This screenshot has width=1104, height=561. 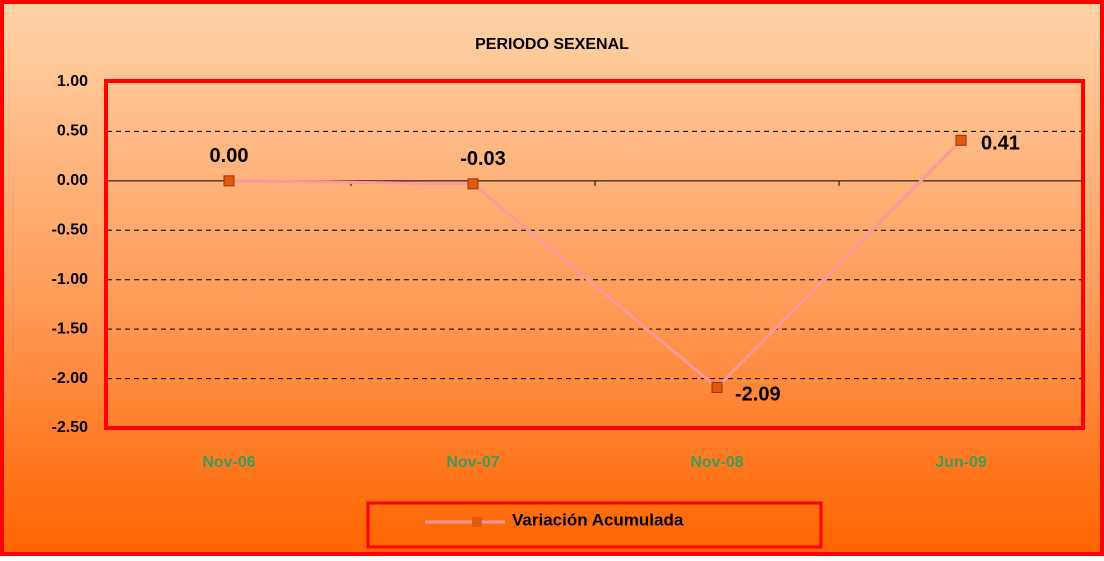 What do you see at coordinates (72, 81) in the screenshot?
I see `y-tick-label: 1.00` at bounding box center [72, 81].